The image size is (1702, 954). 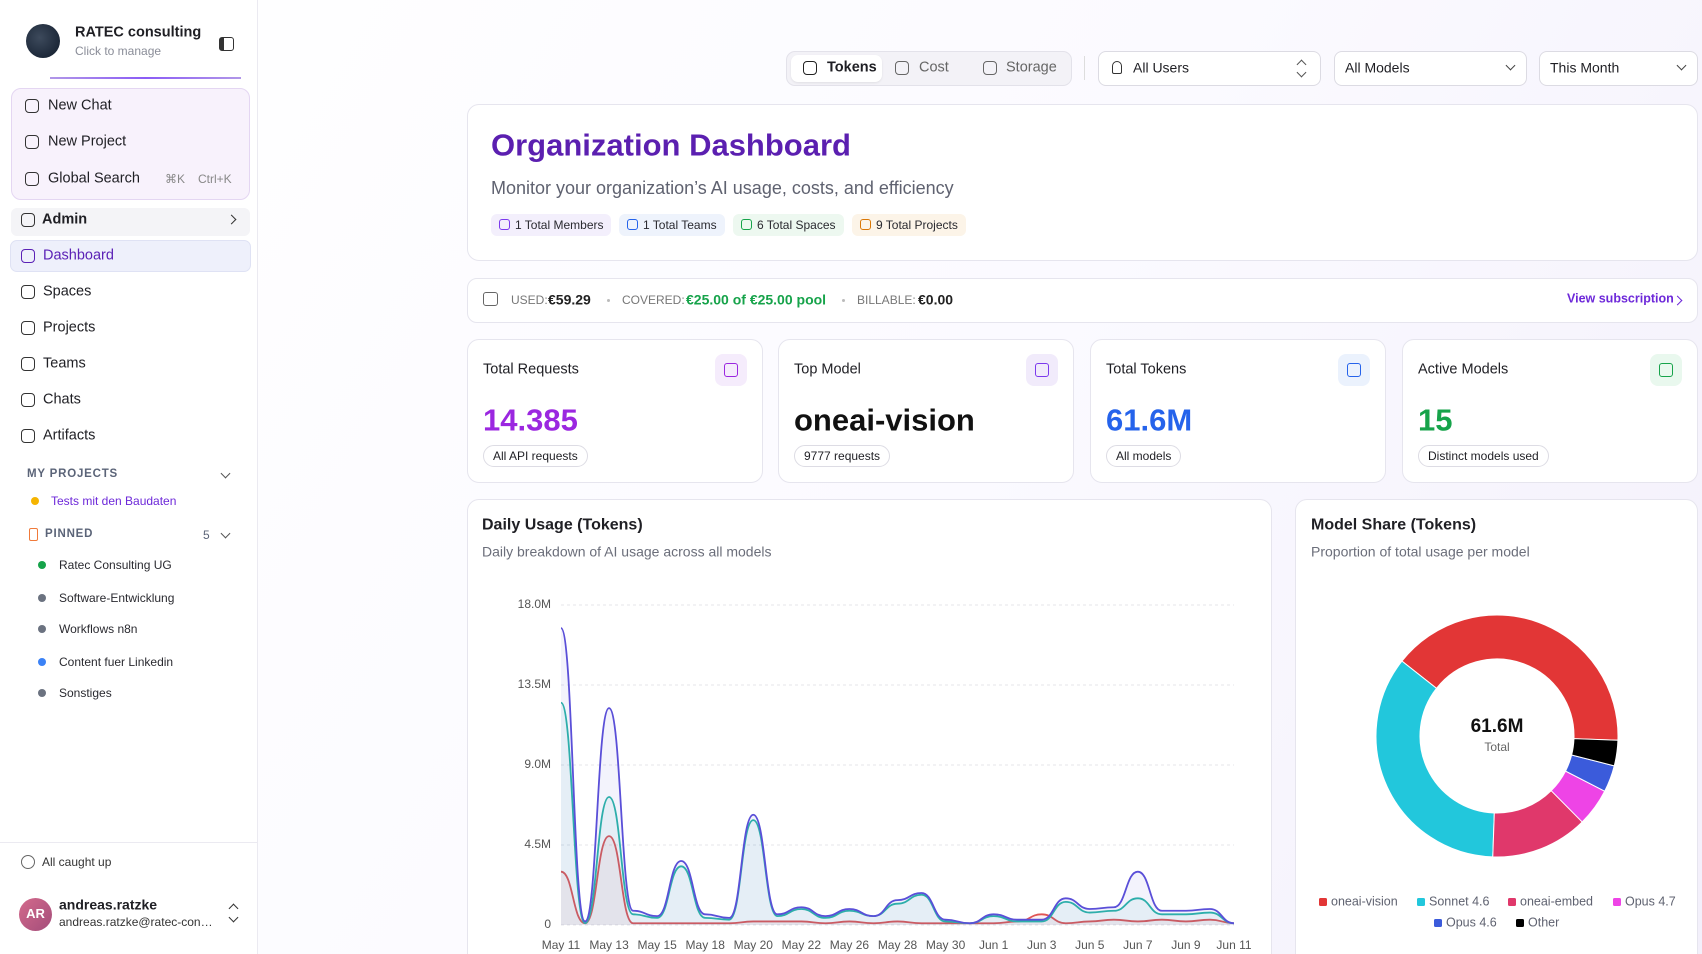 What do you see at coordinates (130, 222) in the screenshot?
I see `admin-row` at bounding box center [130, 222].